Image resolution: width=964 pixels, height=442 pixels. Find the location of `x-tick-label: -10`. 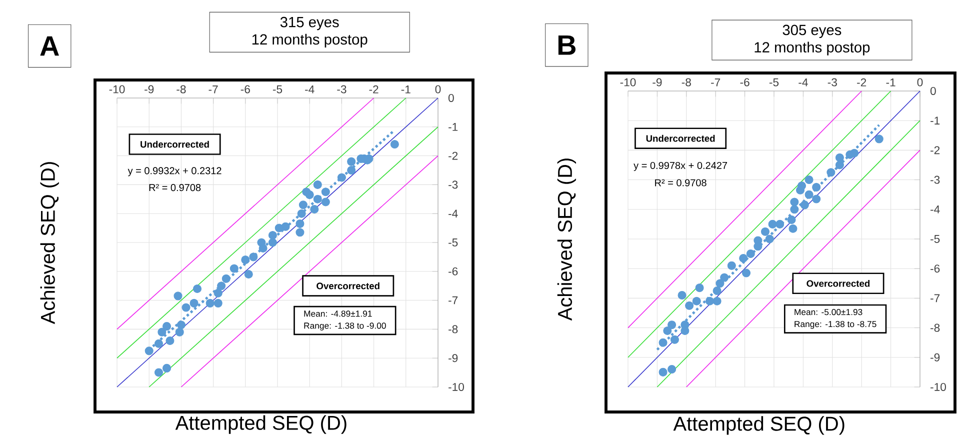

x-tick-label: -10 is located at coordinates (117, 89).